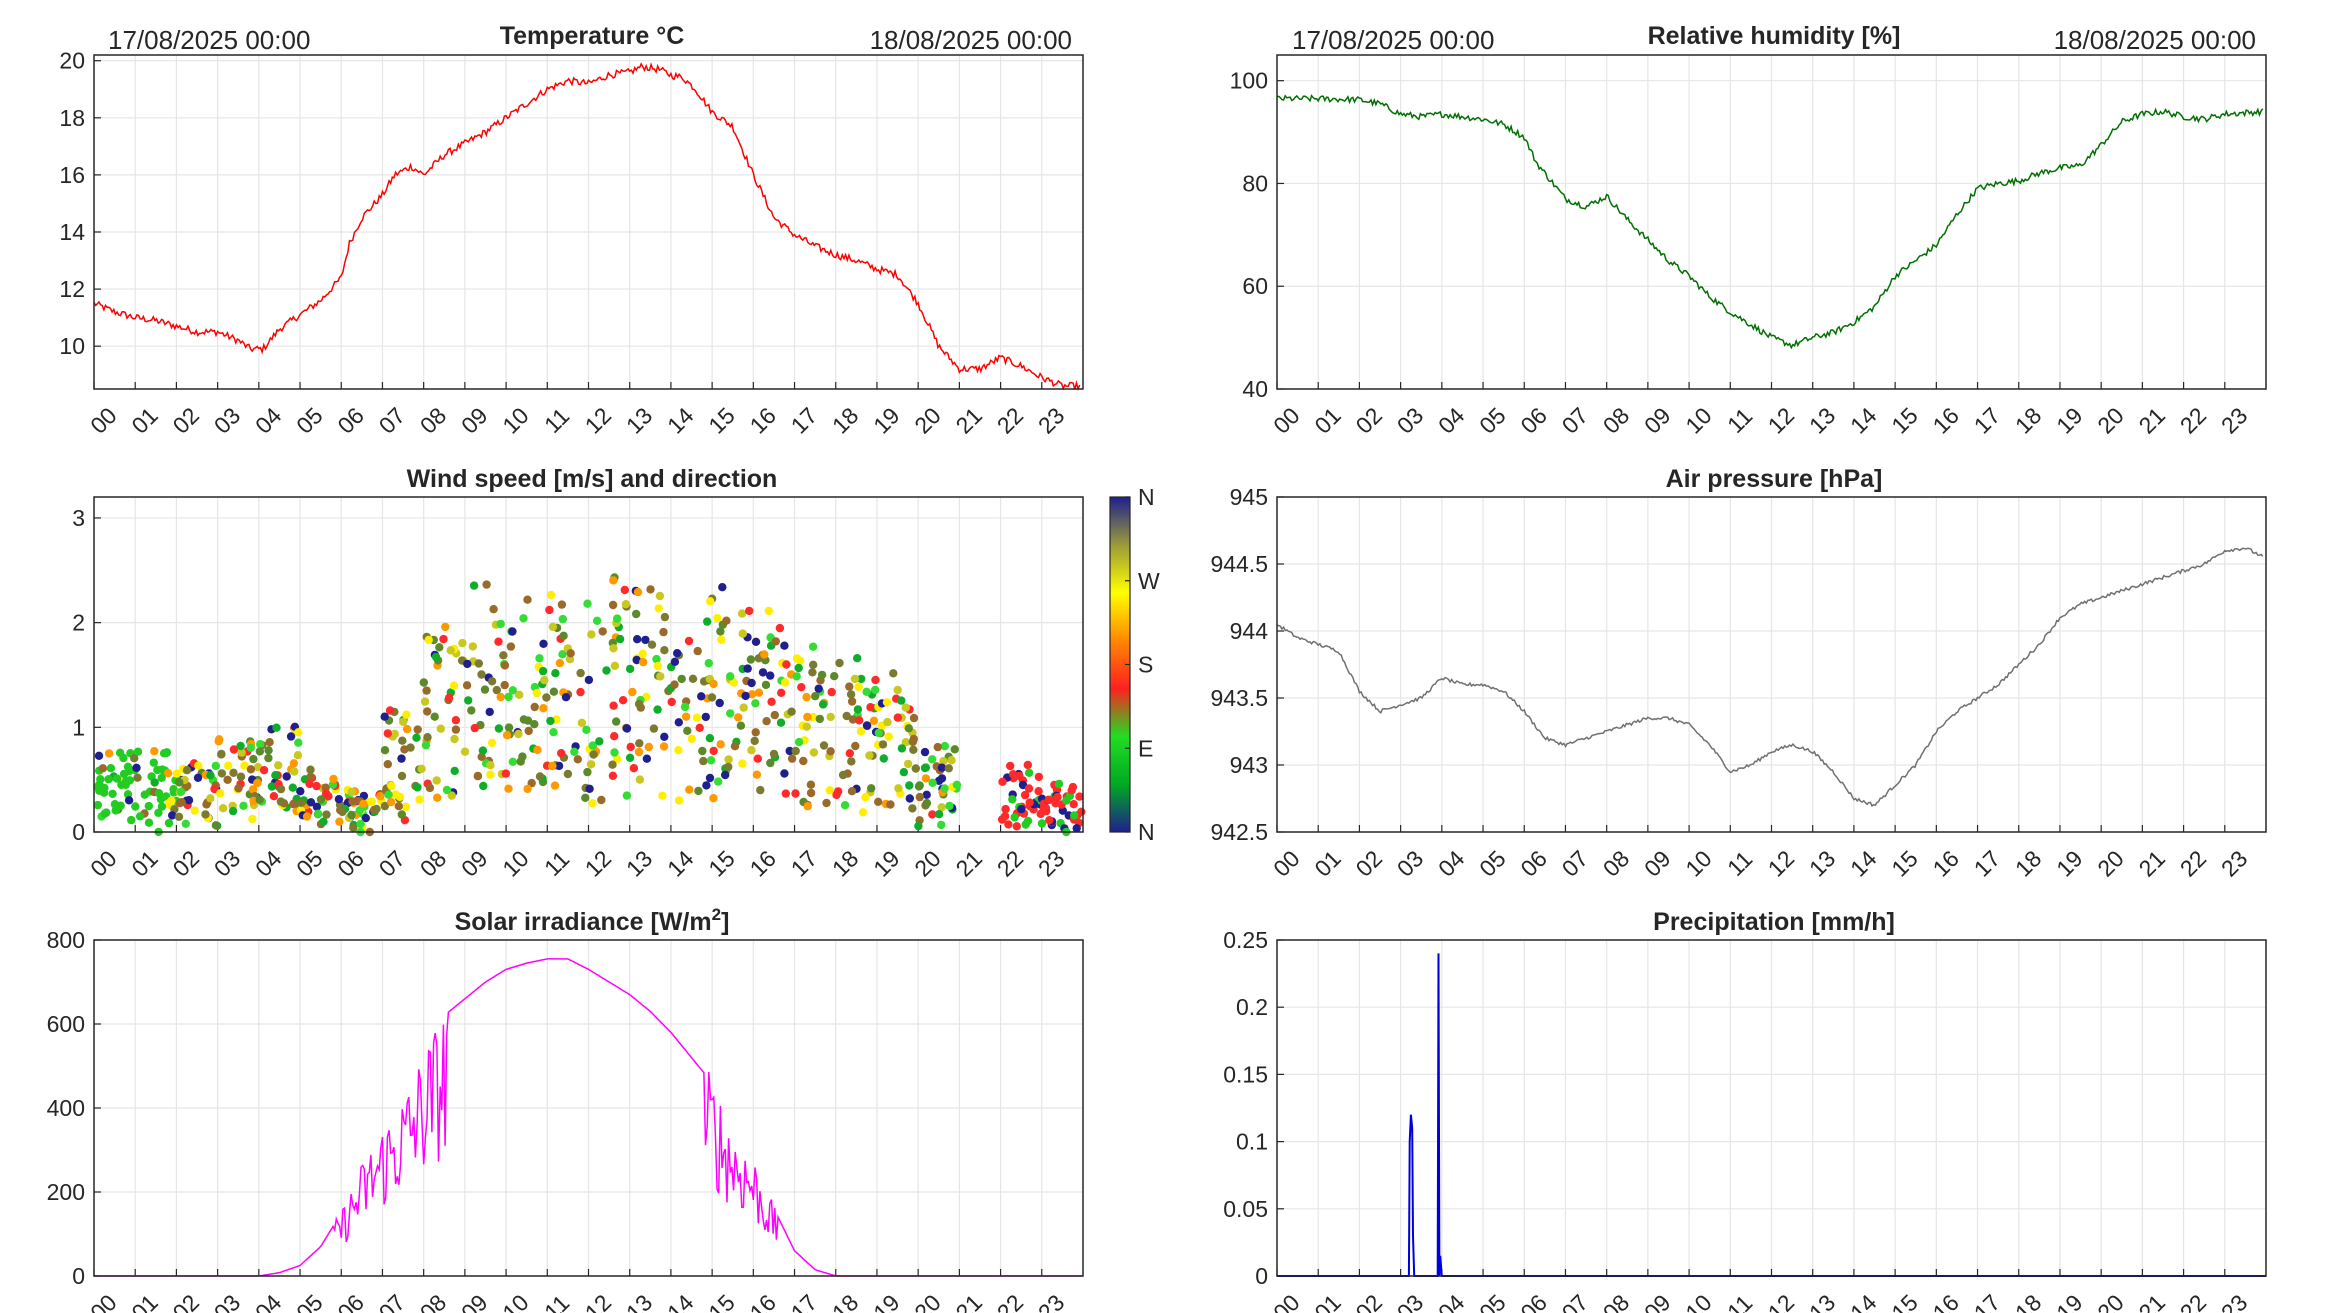  I want to click on temperature-xtick-label: 15, so click(721, 420).